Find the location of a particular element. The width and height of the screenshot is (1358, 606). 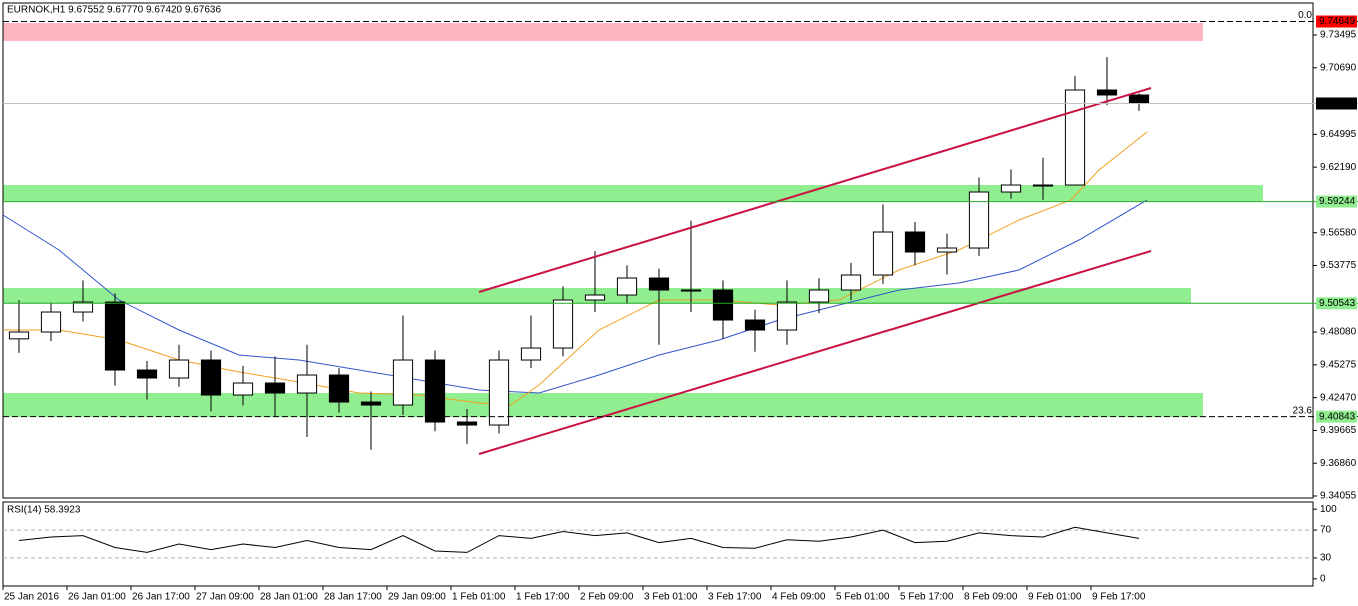

x-tick-label: 3 Feb 01:00 is located at coordinates (671, 597).